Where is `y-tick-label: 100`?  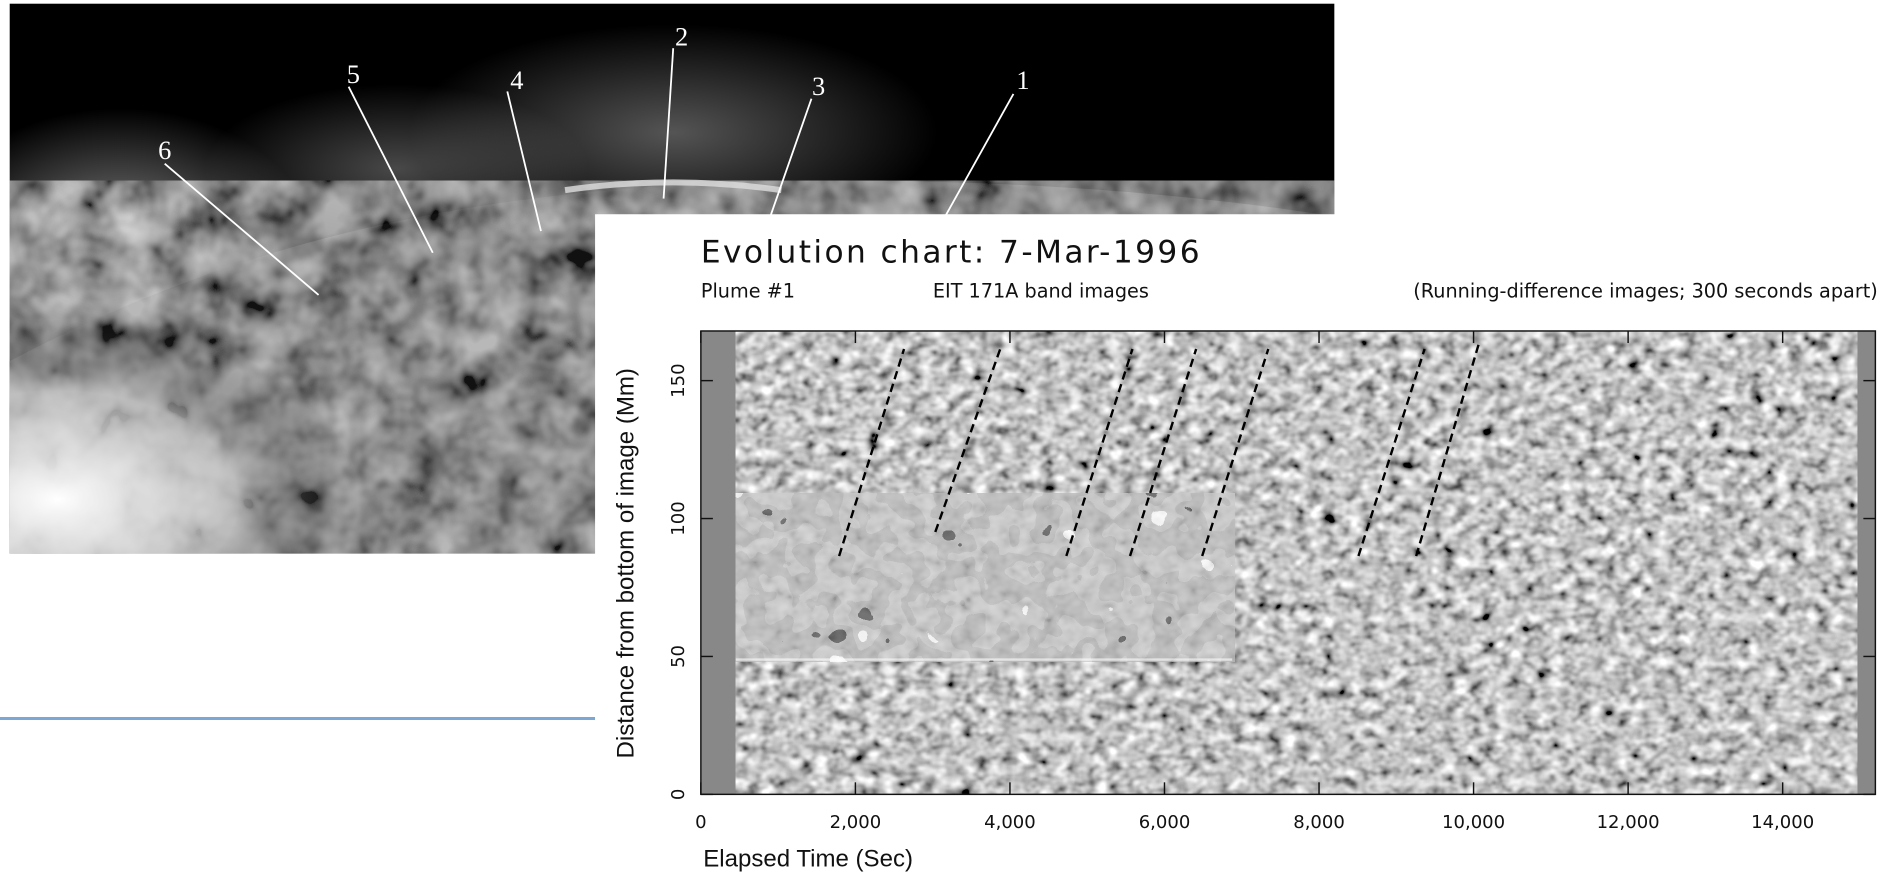
y-tick-label: 100 is located at coordinates (678, 518).